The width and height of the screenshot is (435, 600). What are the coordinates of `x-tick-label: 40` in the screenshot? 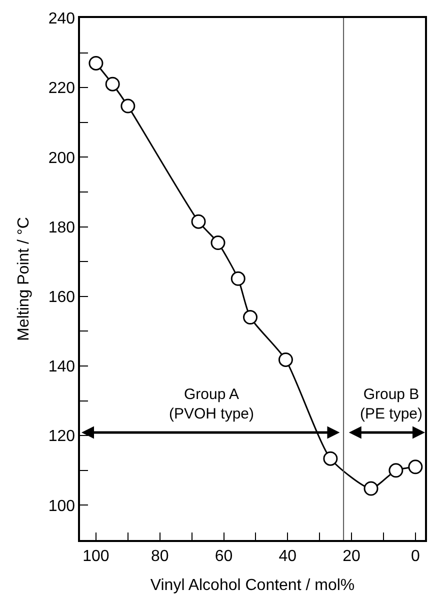 It's located at (287, 556).